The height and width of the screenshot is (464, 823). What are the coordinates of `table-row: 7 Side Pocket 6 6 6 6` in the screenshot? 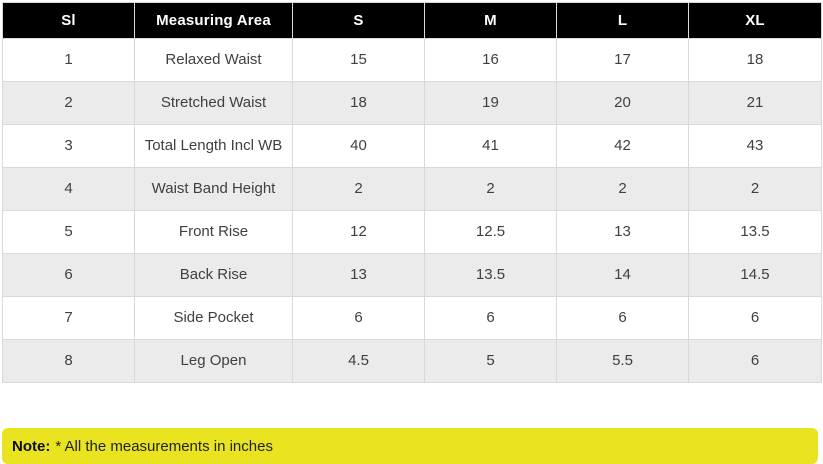 It's located at (412, 318).